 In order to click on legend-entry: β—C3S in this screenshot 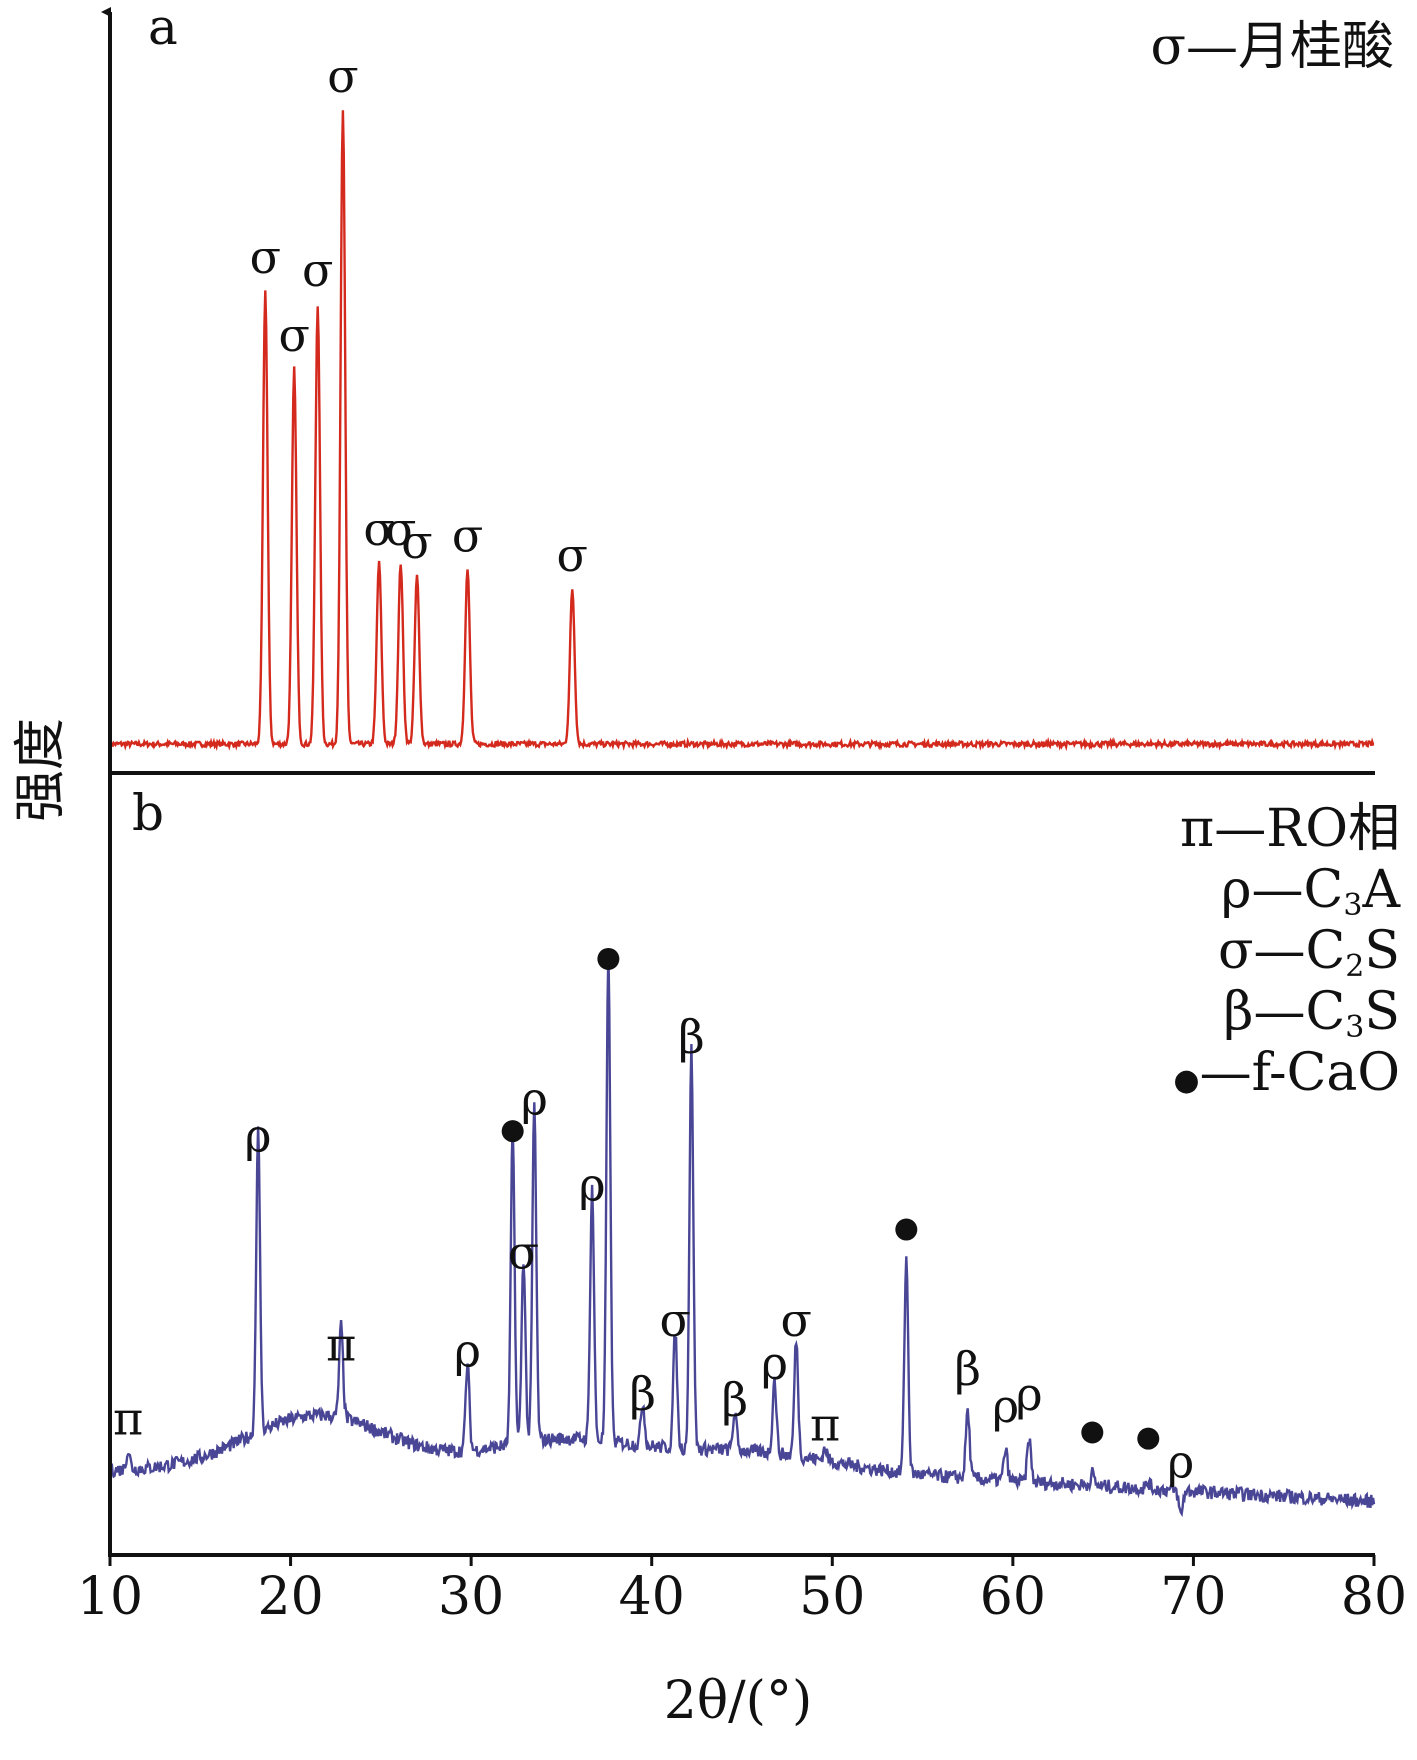, I will do `click(1311, 1013)`.